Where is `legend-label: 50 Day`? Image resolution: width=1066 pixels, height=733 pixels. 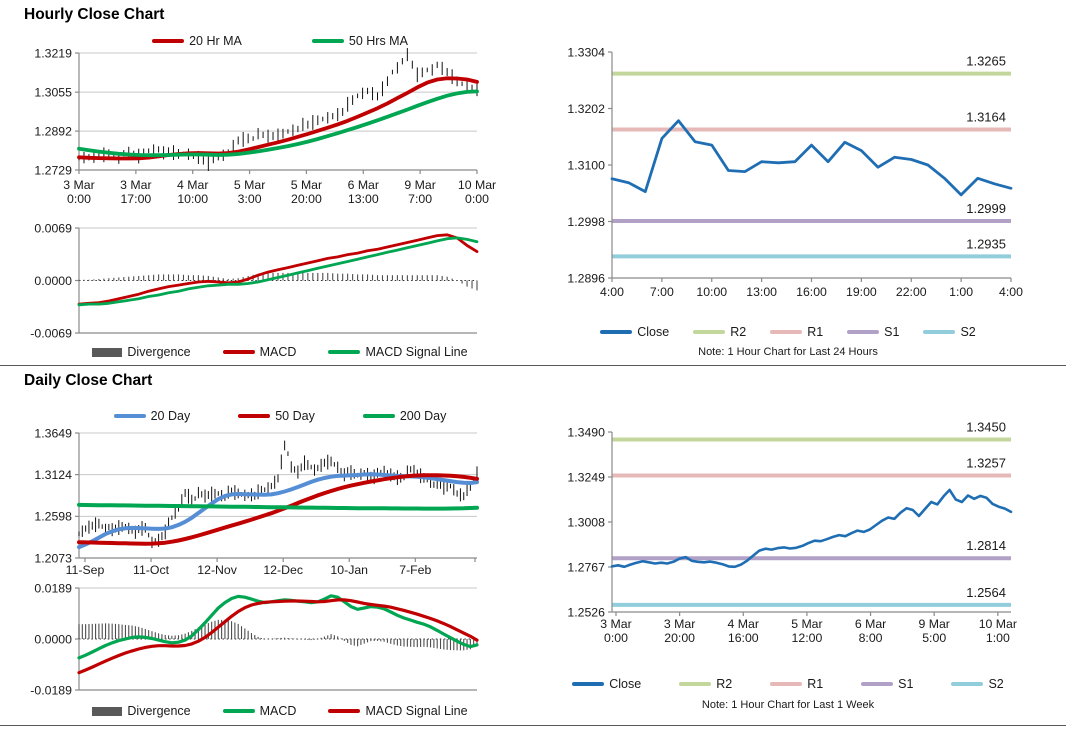 legend-label: 50 Day is located at coordinates (295, 416).